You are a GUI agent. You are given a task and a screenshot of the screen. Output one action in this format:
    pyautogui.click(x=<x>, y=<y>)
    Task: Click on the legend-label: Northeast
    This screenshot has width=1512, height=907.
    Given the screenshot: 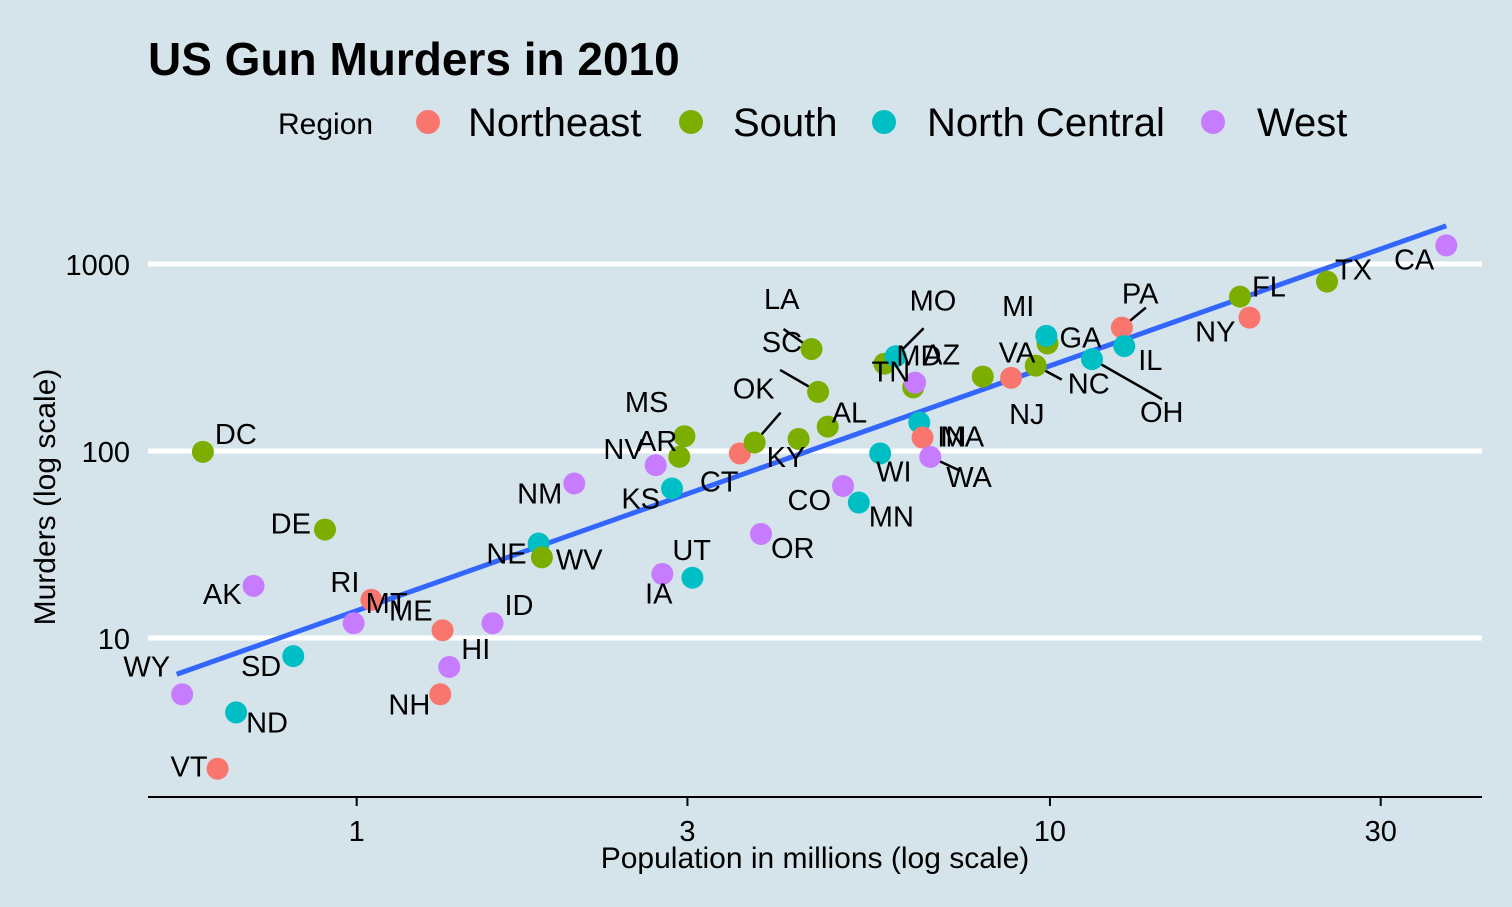 What is the action you would take?
    pyautogui.click(x=554, y=123)
    